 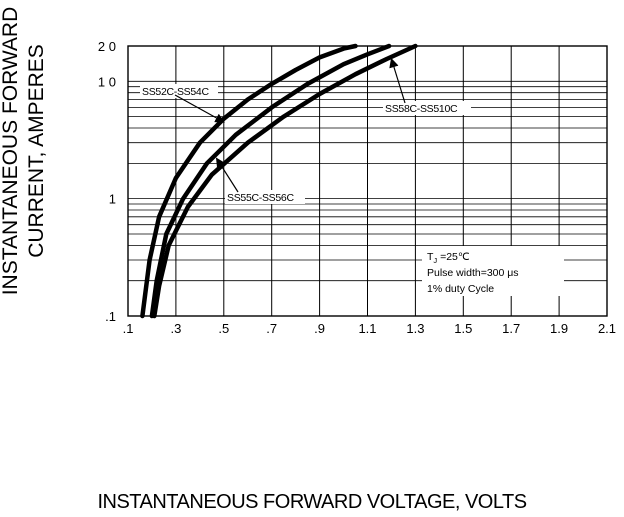 What do you see at coordinates (11, 151) in the screenshot?
I see `y-axis-label-line-1: INSTANTANEOUS FORWARD` at bounding box center [11, 151].